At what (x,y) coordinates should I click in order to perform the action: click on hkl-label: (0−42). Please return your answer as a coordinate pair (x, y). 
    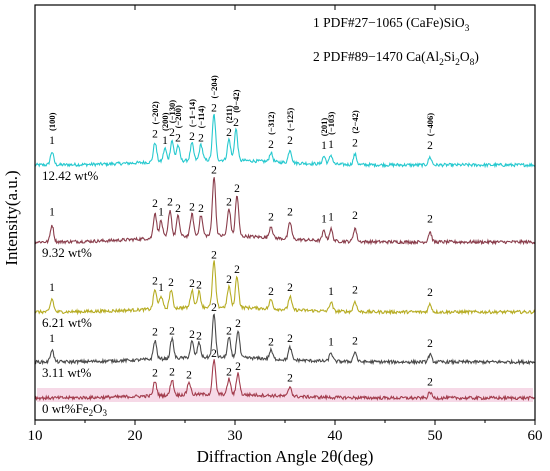
    Looking at the image, I should click on (236, 100).